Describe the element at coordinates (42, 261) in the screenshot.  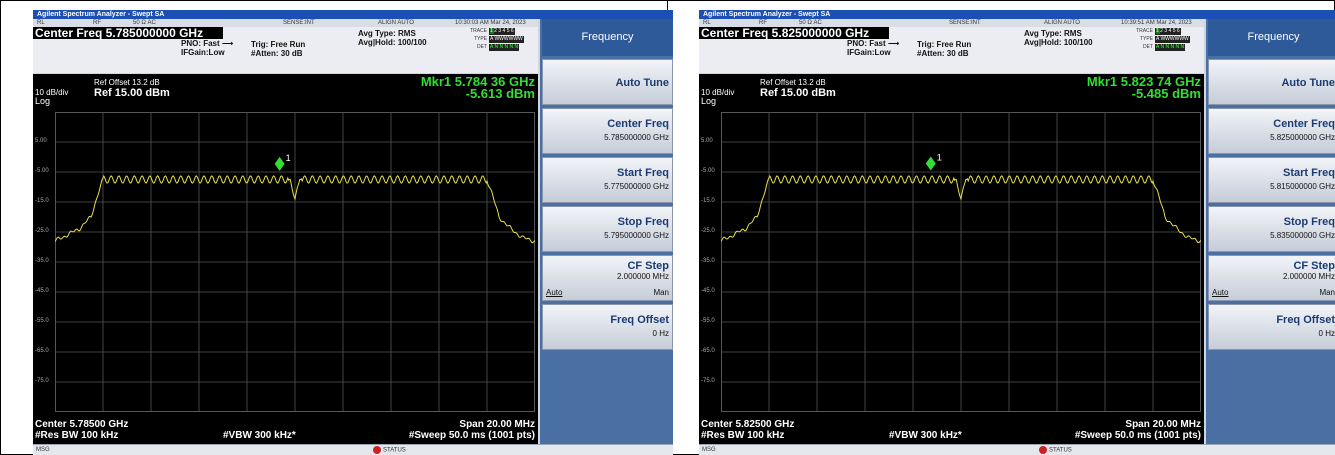
I see `y-axis-tick-label: -35.0` at that location.